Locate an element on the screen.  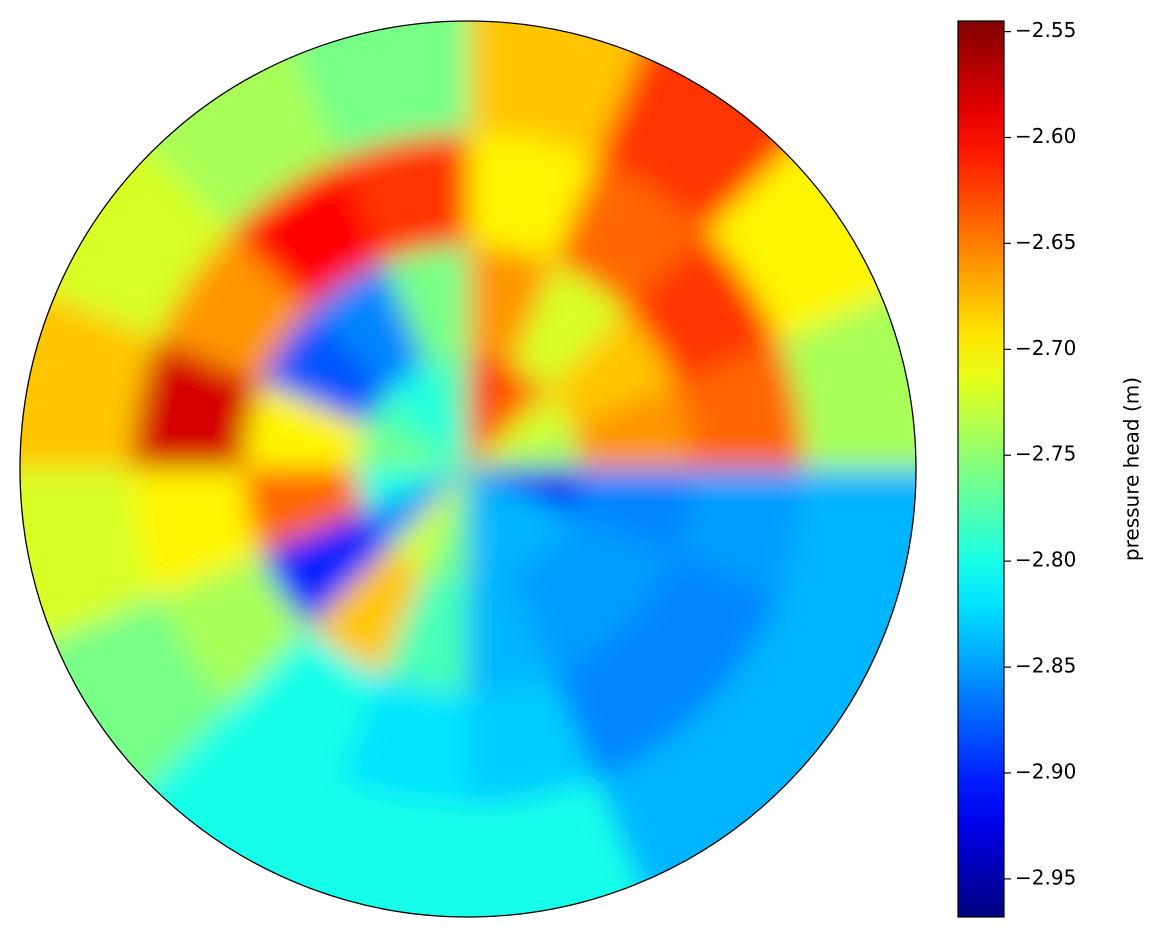
colorbar-tick-label: −2.95 is located at coordinates (1045, 877).